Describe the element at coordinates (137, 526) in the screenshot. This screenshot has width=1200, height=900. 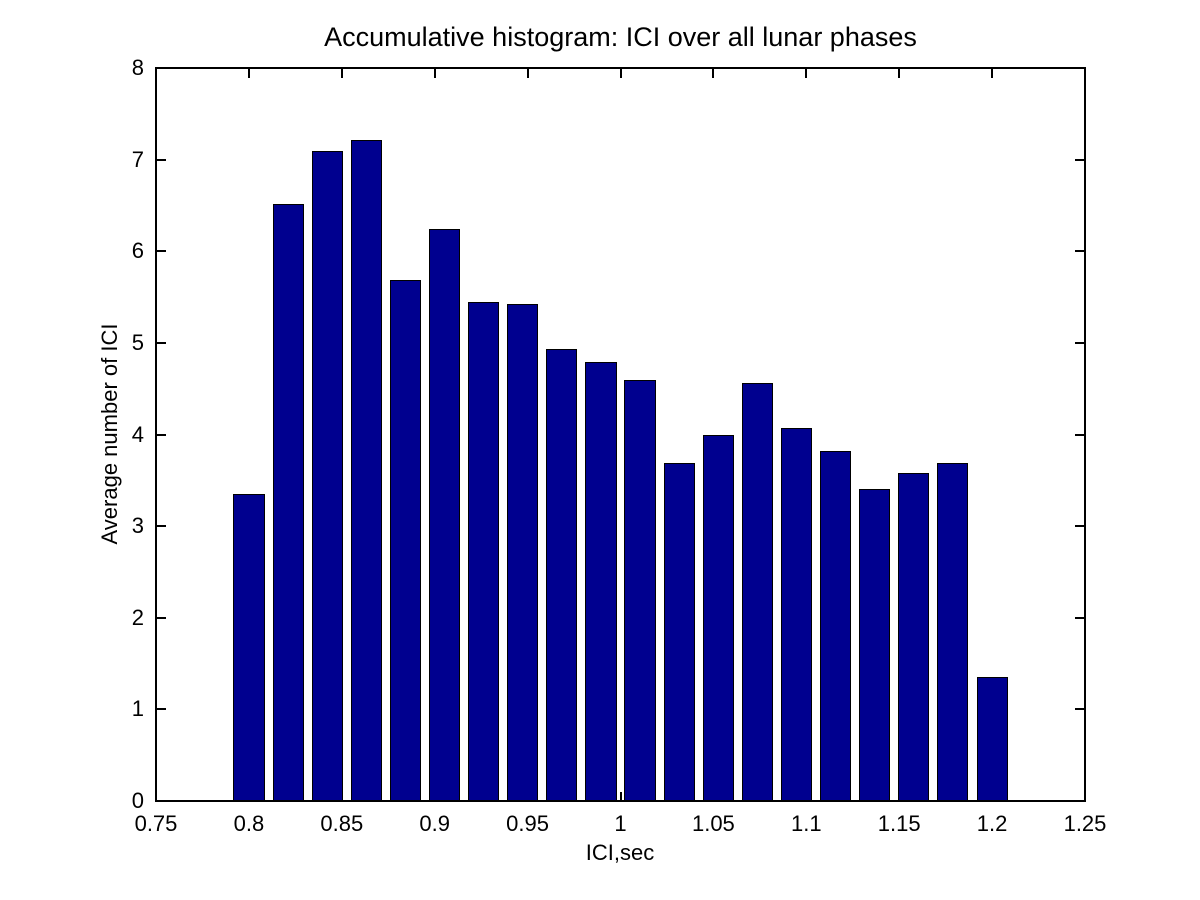
I see `y-tick-label: 3` at that location.